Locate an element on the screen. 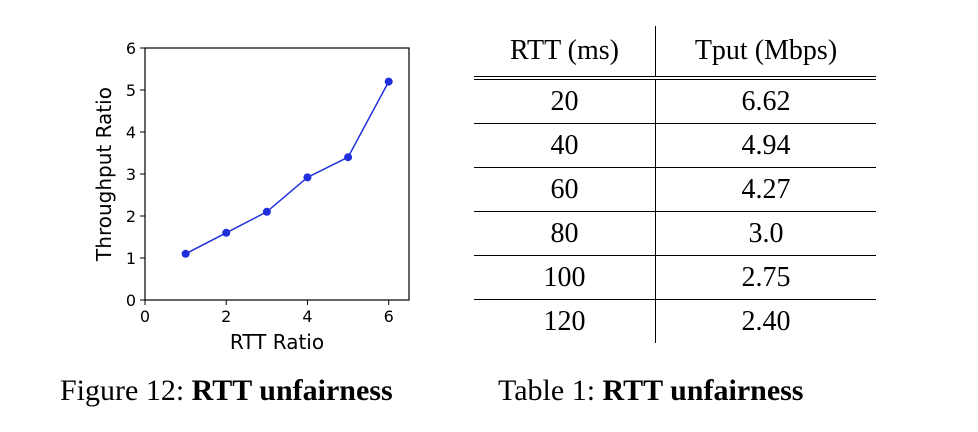 The image size is (978, 432). y-tick-label: 5 is located at coordinates (131, 90).